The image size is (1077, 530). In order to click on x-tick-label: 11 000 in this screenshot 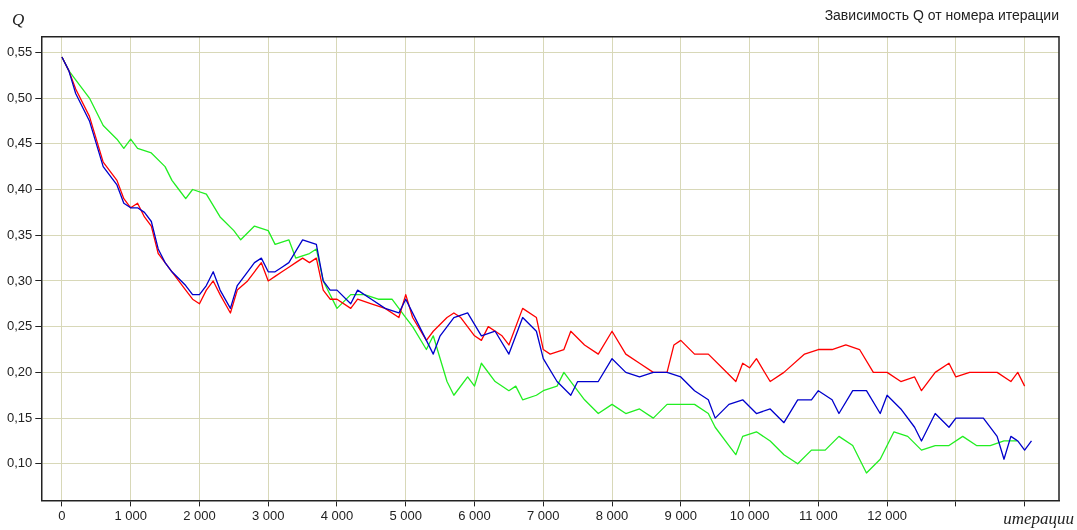, I will do `click(818, 515)`.